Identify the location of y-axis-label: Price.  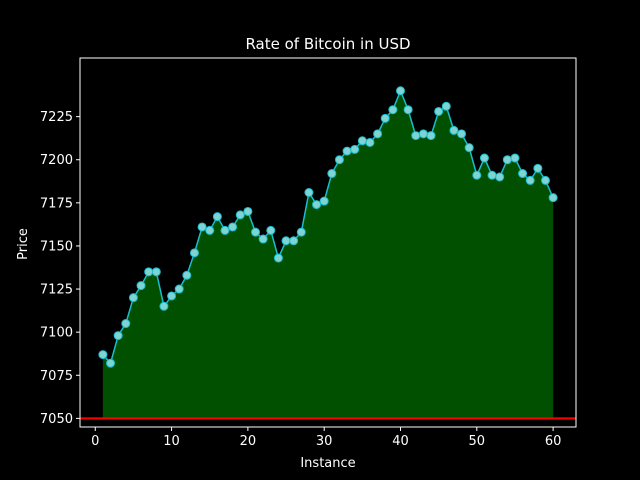
(23, 244).